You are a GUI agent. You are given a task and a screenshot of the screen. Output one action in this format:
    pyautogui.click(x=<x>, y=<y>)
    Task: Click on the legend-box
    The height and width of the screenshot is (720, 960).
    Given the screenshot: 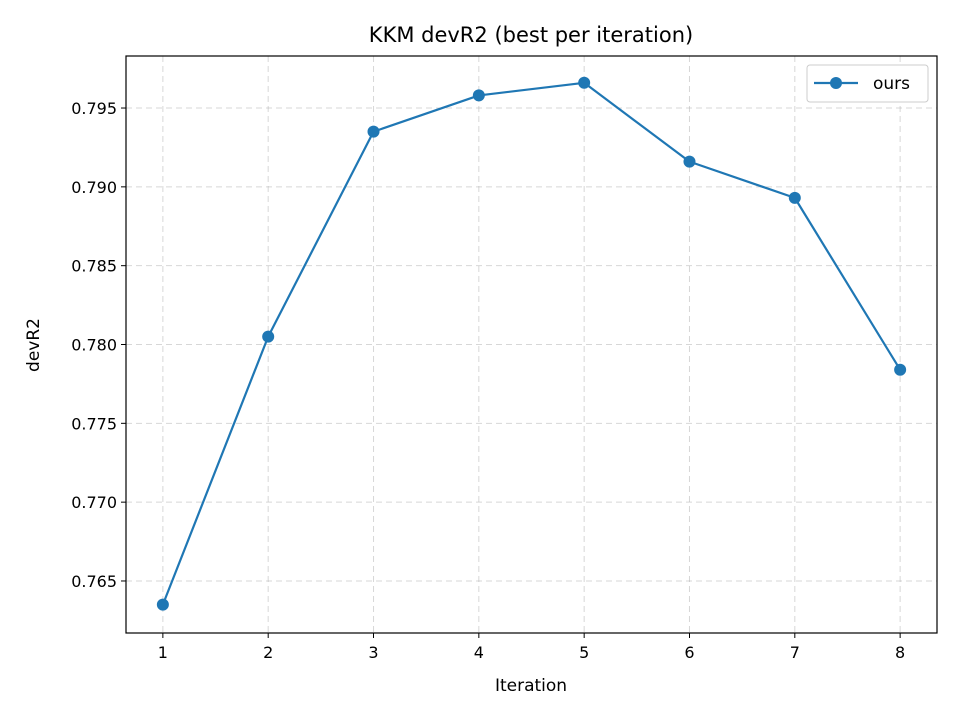 What is the action you would take?
    pyautogui.click(x=867, y=83)
    